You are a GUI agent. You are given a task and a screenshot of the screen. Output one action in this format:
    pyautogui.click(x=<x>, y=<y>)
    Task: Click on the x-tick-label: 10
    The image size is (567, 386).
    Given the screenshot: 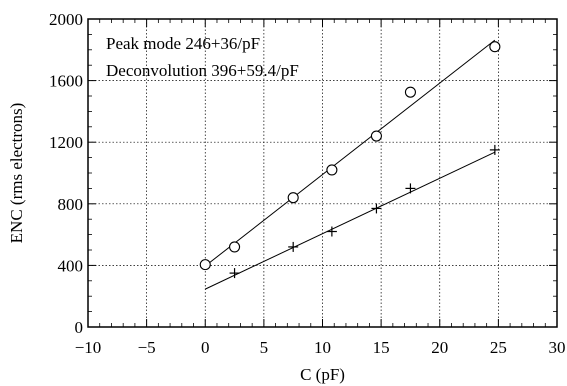 What is the action you would take?
    pyautogui.click(x=322, y=347)
    